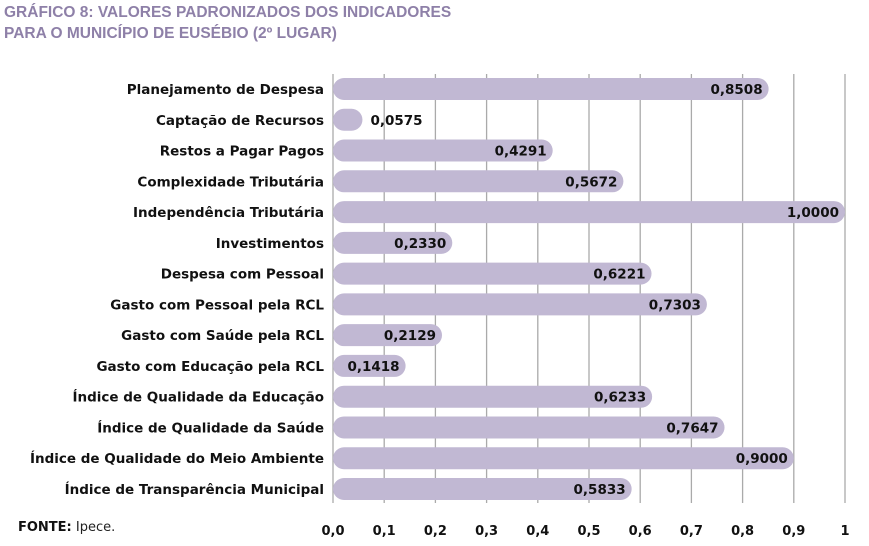 The height and width of the screenshot is (546, 869). I want to click on x-tick-label: 0,3, so click(486, 531).